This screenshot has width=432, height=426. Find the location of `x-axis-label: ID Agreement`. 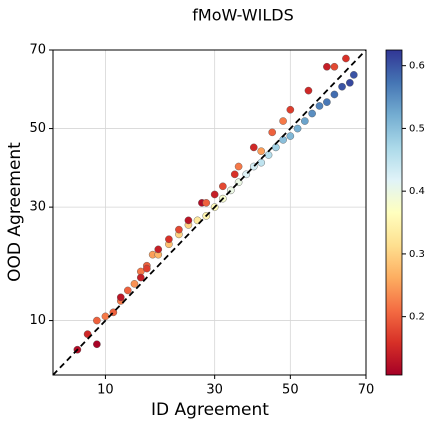

x-axis-label: ID Agreement is located at coordinates (210, 410).